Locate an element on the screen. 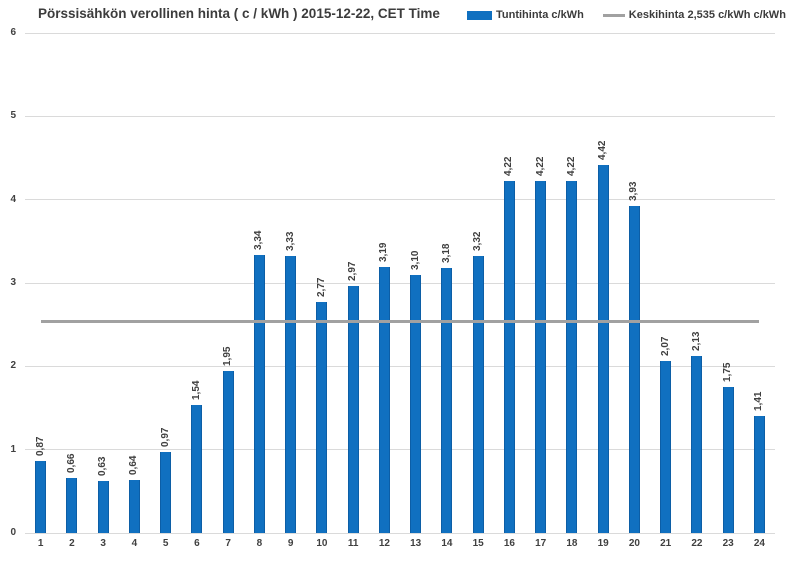 The width and height of the screenshot is (800, 566). bar-value-label: 2,97 is located at coordinates (353, 271).